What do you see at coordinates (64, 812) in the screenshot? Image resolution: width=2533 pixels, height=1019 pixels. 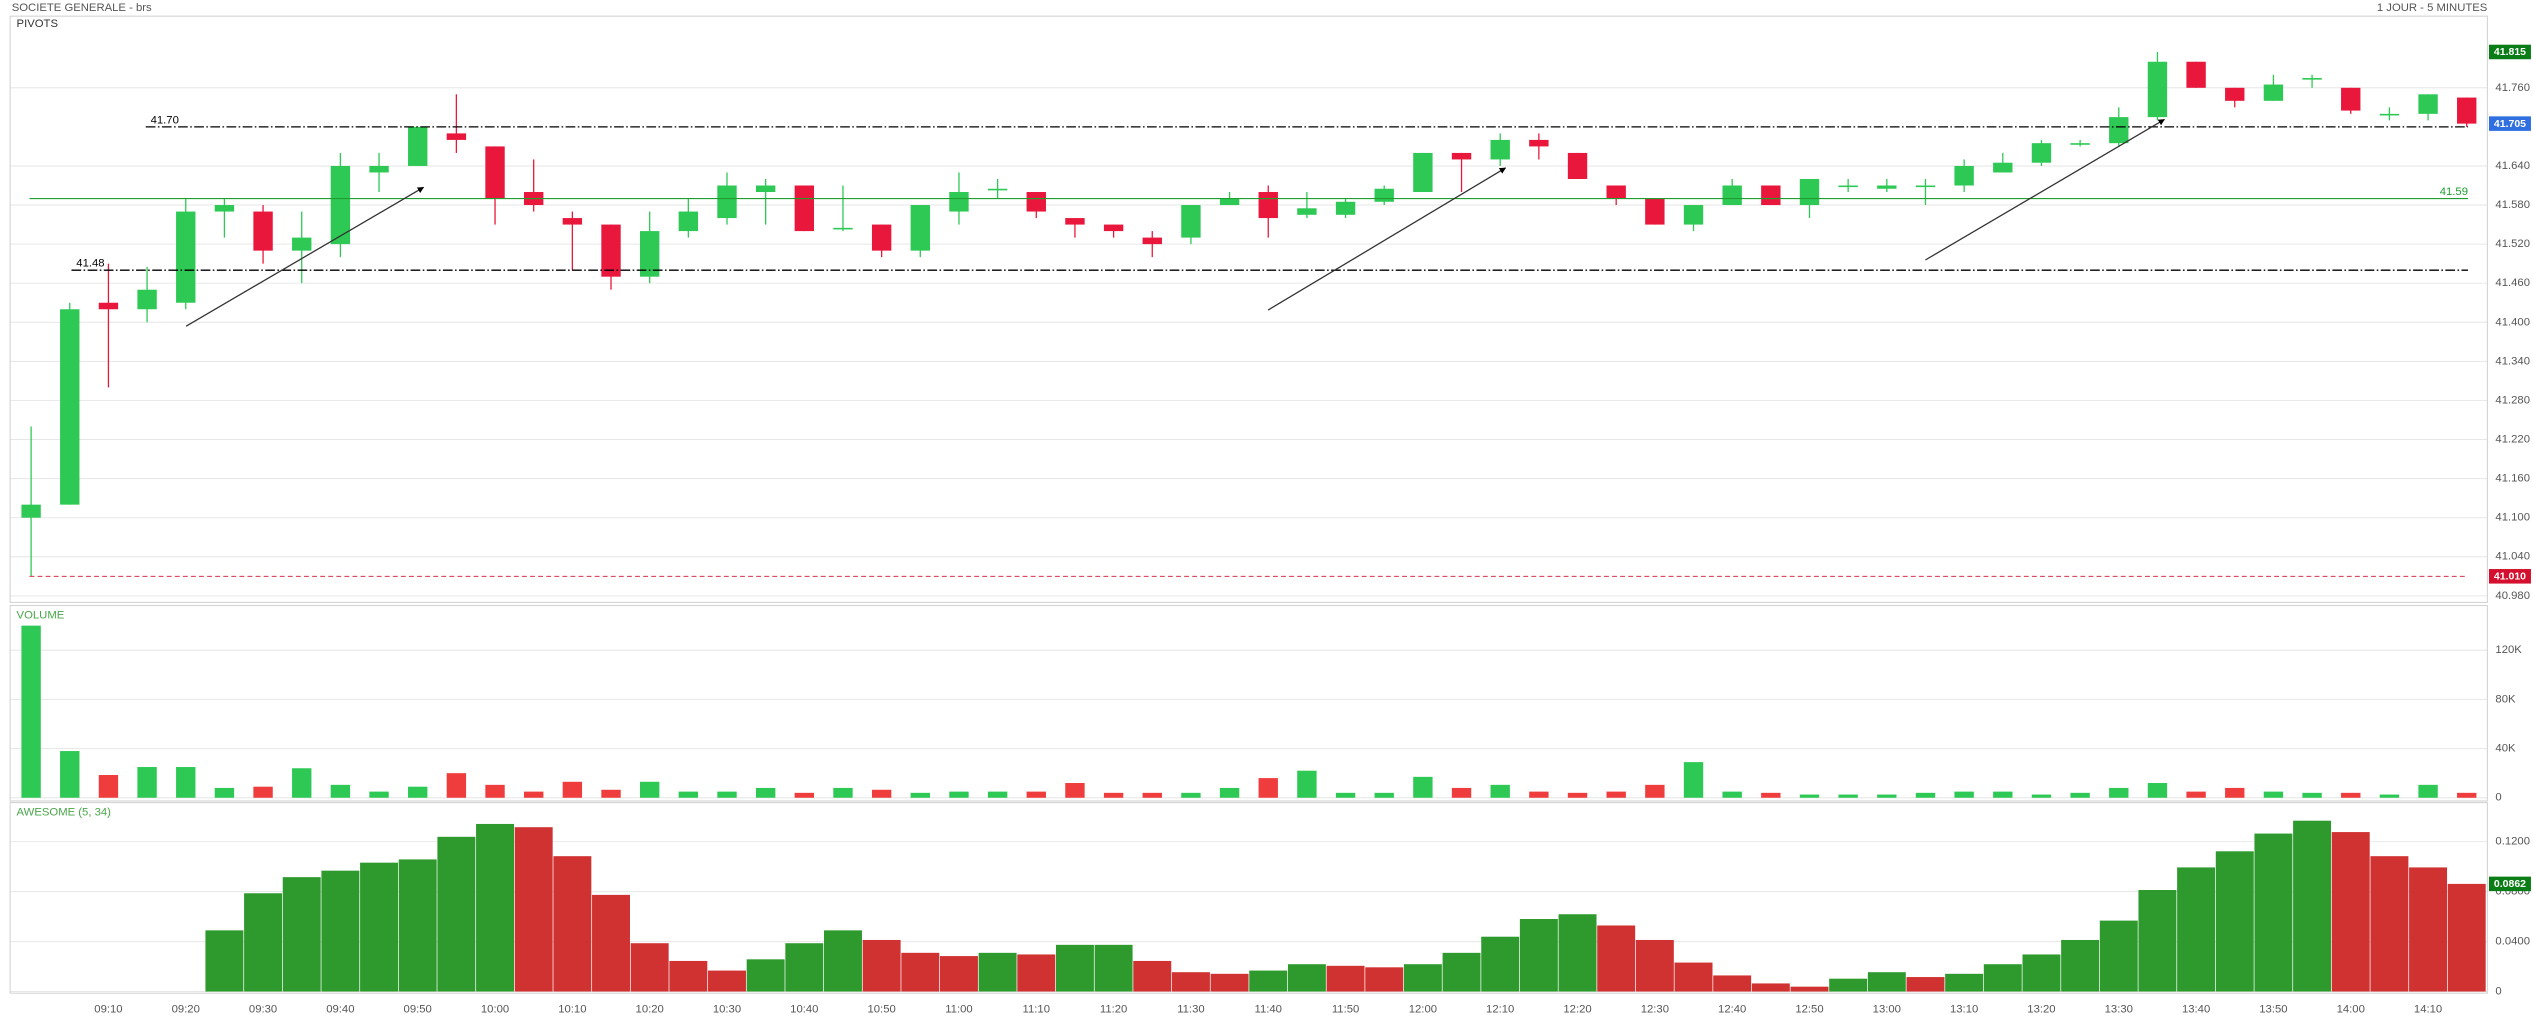 I see `panel-title: AWESOME (5, 34)` at bounding box center [64, 812].